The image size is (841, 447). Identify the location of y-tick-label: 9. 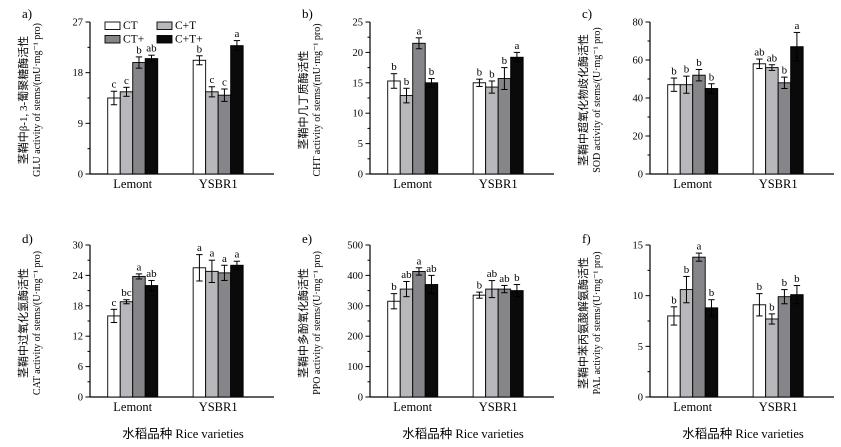
(80, 124).